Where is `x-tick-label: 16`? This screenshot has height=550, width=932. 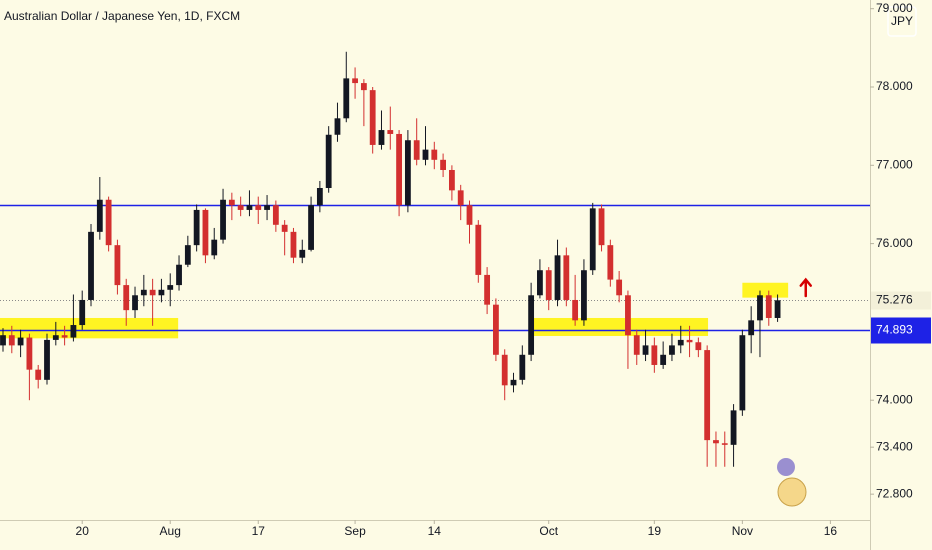
x-tick-label: 16 is located at coordinates (831, 531).